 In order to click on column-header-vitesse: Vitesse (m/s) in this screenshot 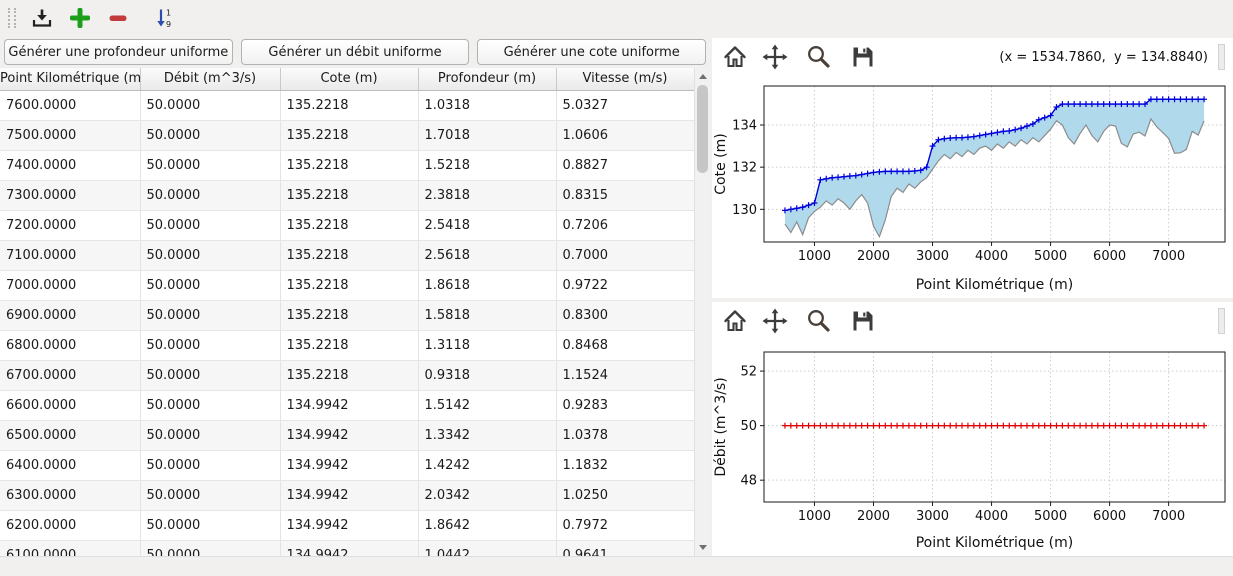, I will do `click(625, 79)`.